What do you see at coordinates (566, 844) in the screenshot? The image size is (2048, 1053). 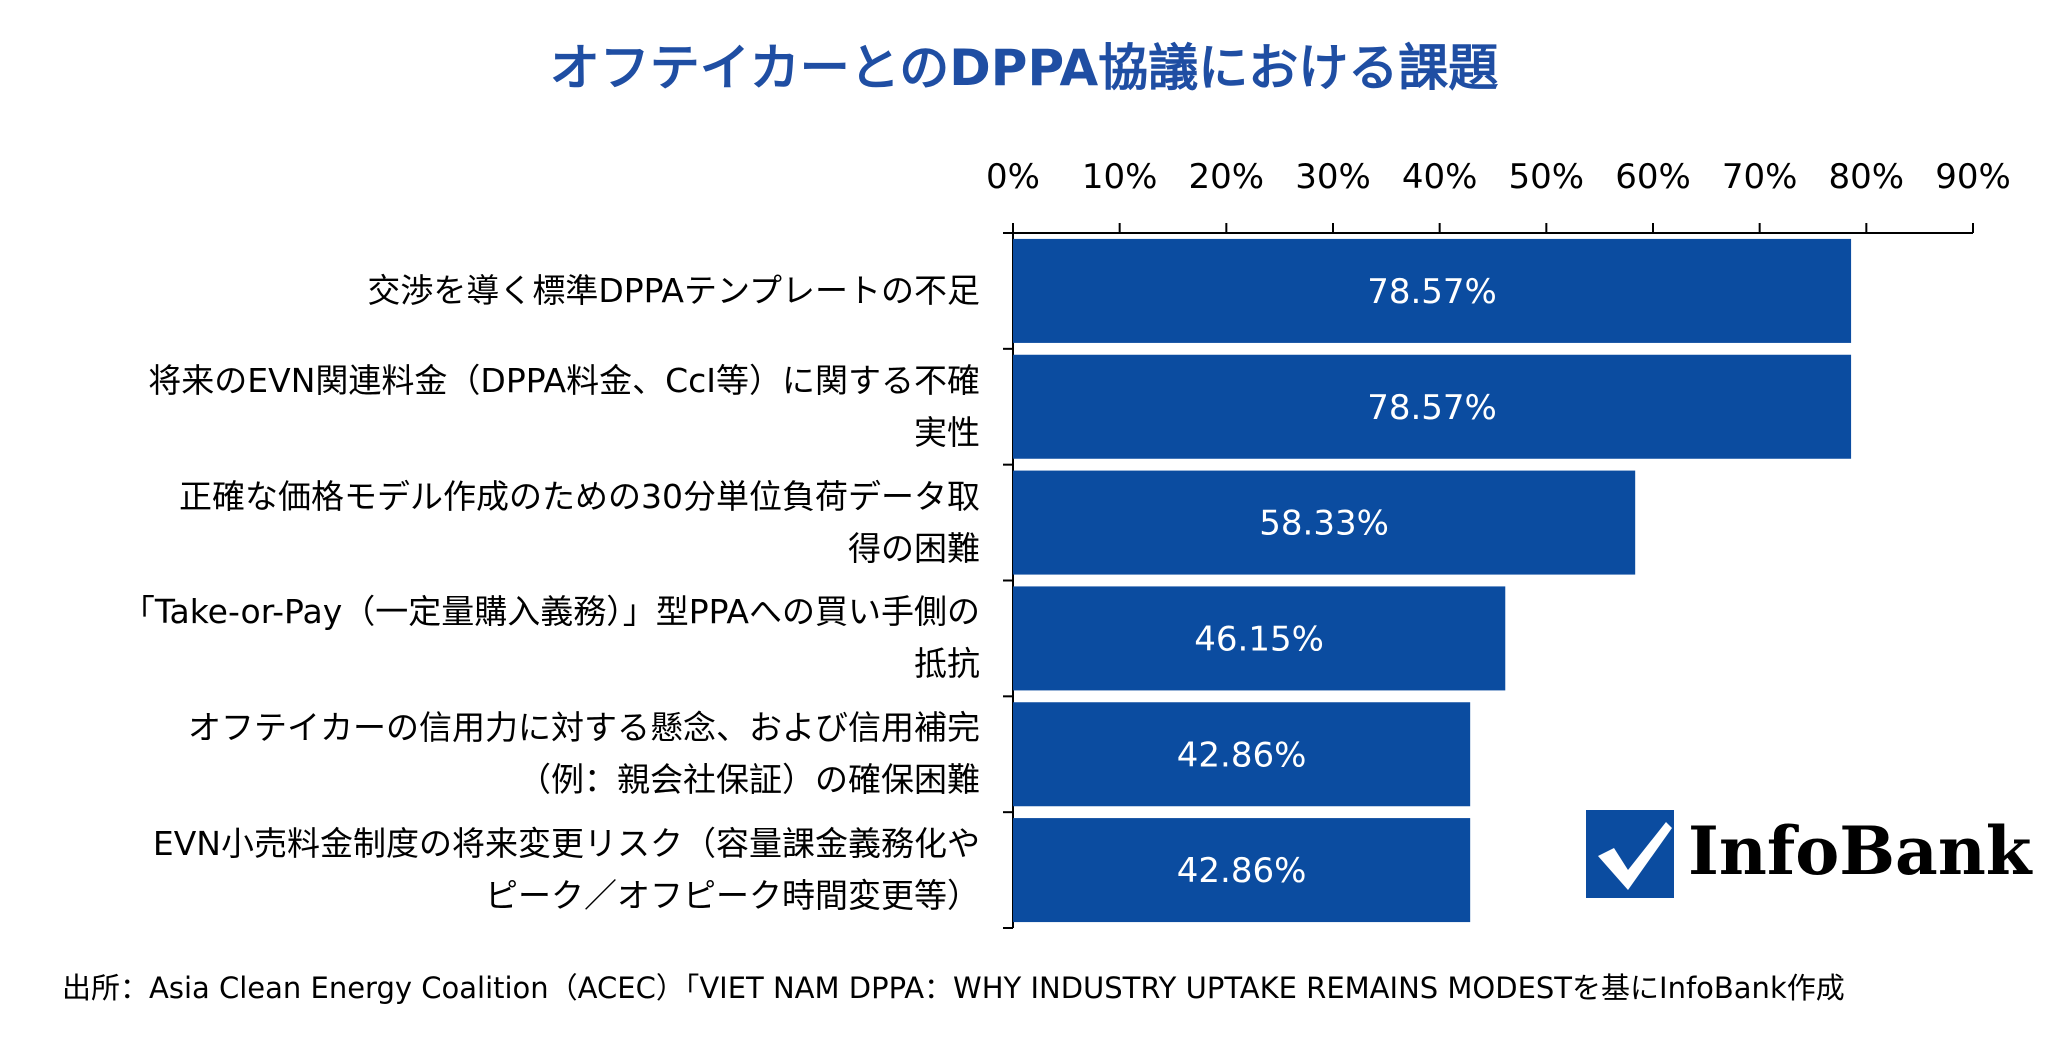 I see `category-label-line: EVN小売料金制度の将来変更リスク（容量課金義務化や` at bounding box center [566, 844].